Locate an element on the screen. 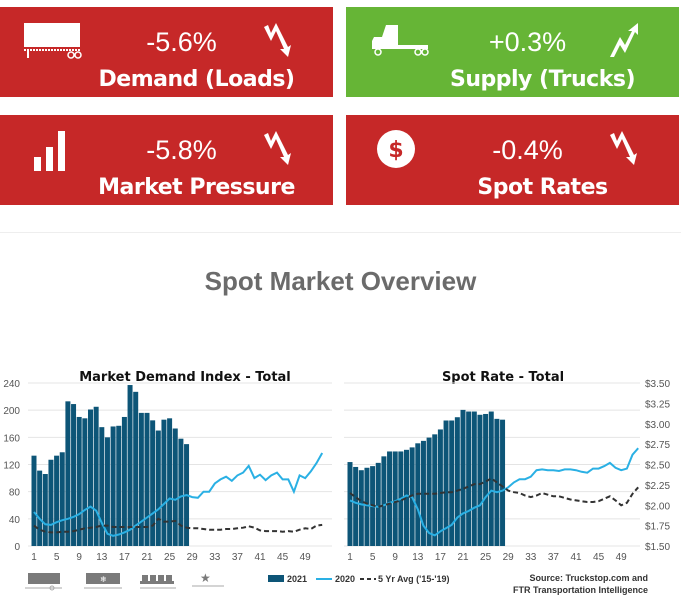  bar-chart-icon is located at coordinates (53, 153).